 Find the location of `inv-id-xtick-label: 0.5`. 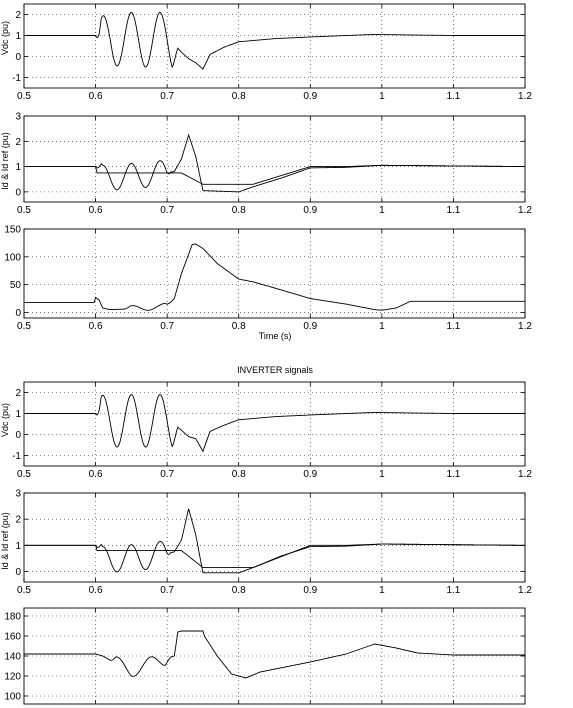

inv-id-xtick-label: 0.5 is located at coordinates (24, 590).